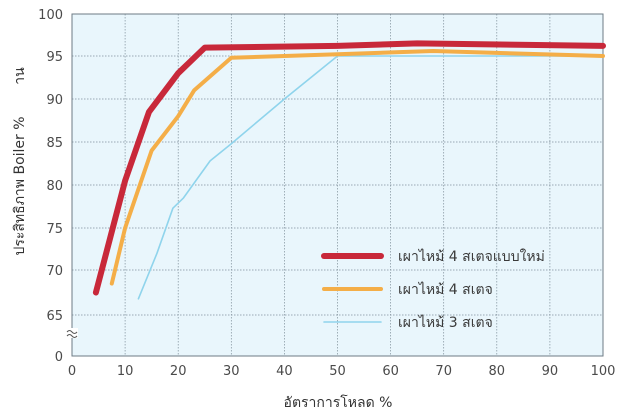 This screenshot has width=625, height=414. Describe the element at coordinates (54, 57) in the screenshot. I see `y-tick-label: 95` at that location.